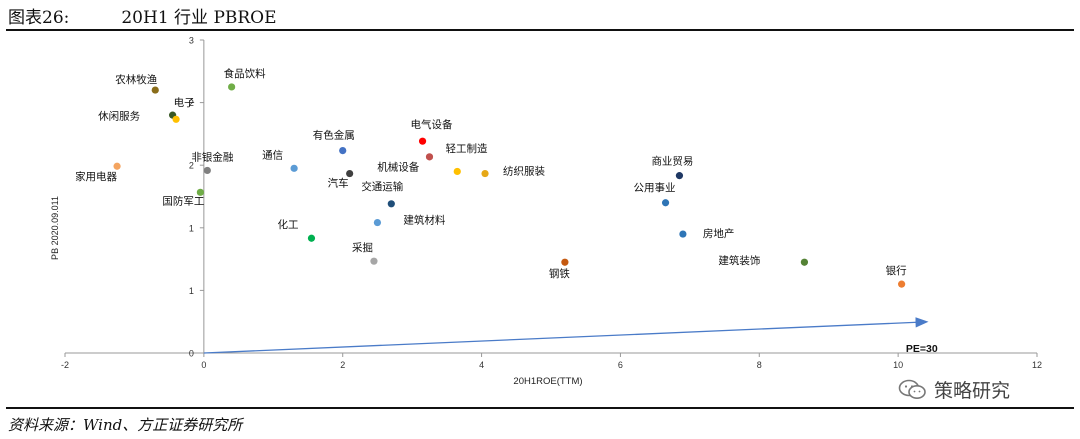  What do you see at coordinates (39, 17) in the screenshot?
I see `figure-number: 图表26:` at bounding box center [39, 17].